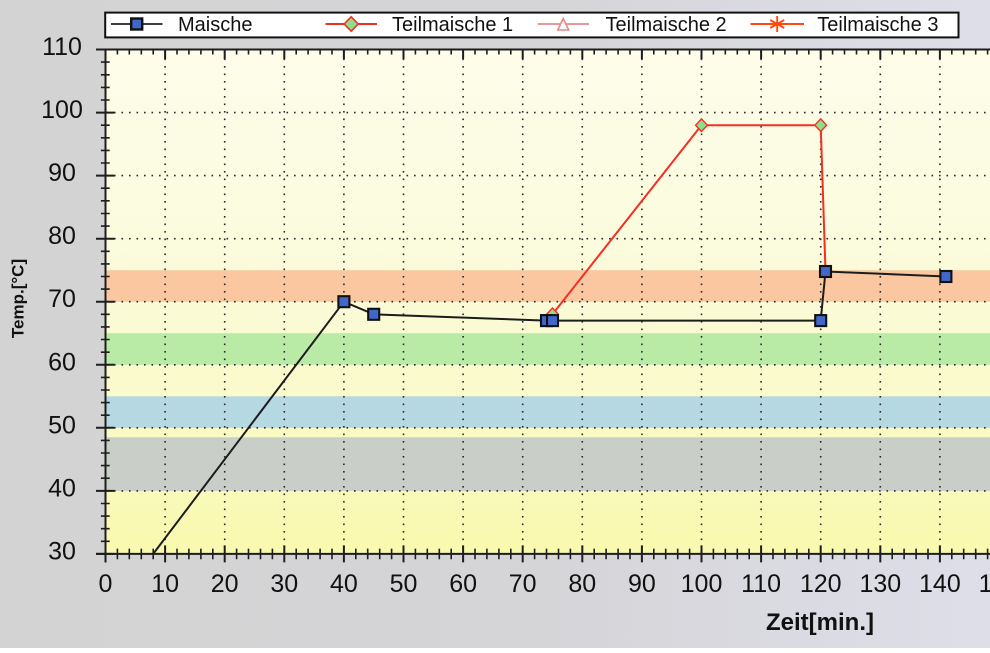 This screenshot has width=990, height=653. What do you see at coordinates (880, 584) in the screenshot?
I see `svg-text: 130` at bounding box center [880, 584].